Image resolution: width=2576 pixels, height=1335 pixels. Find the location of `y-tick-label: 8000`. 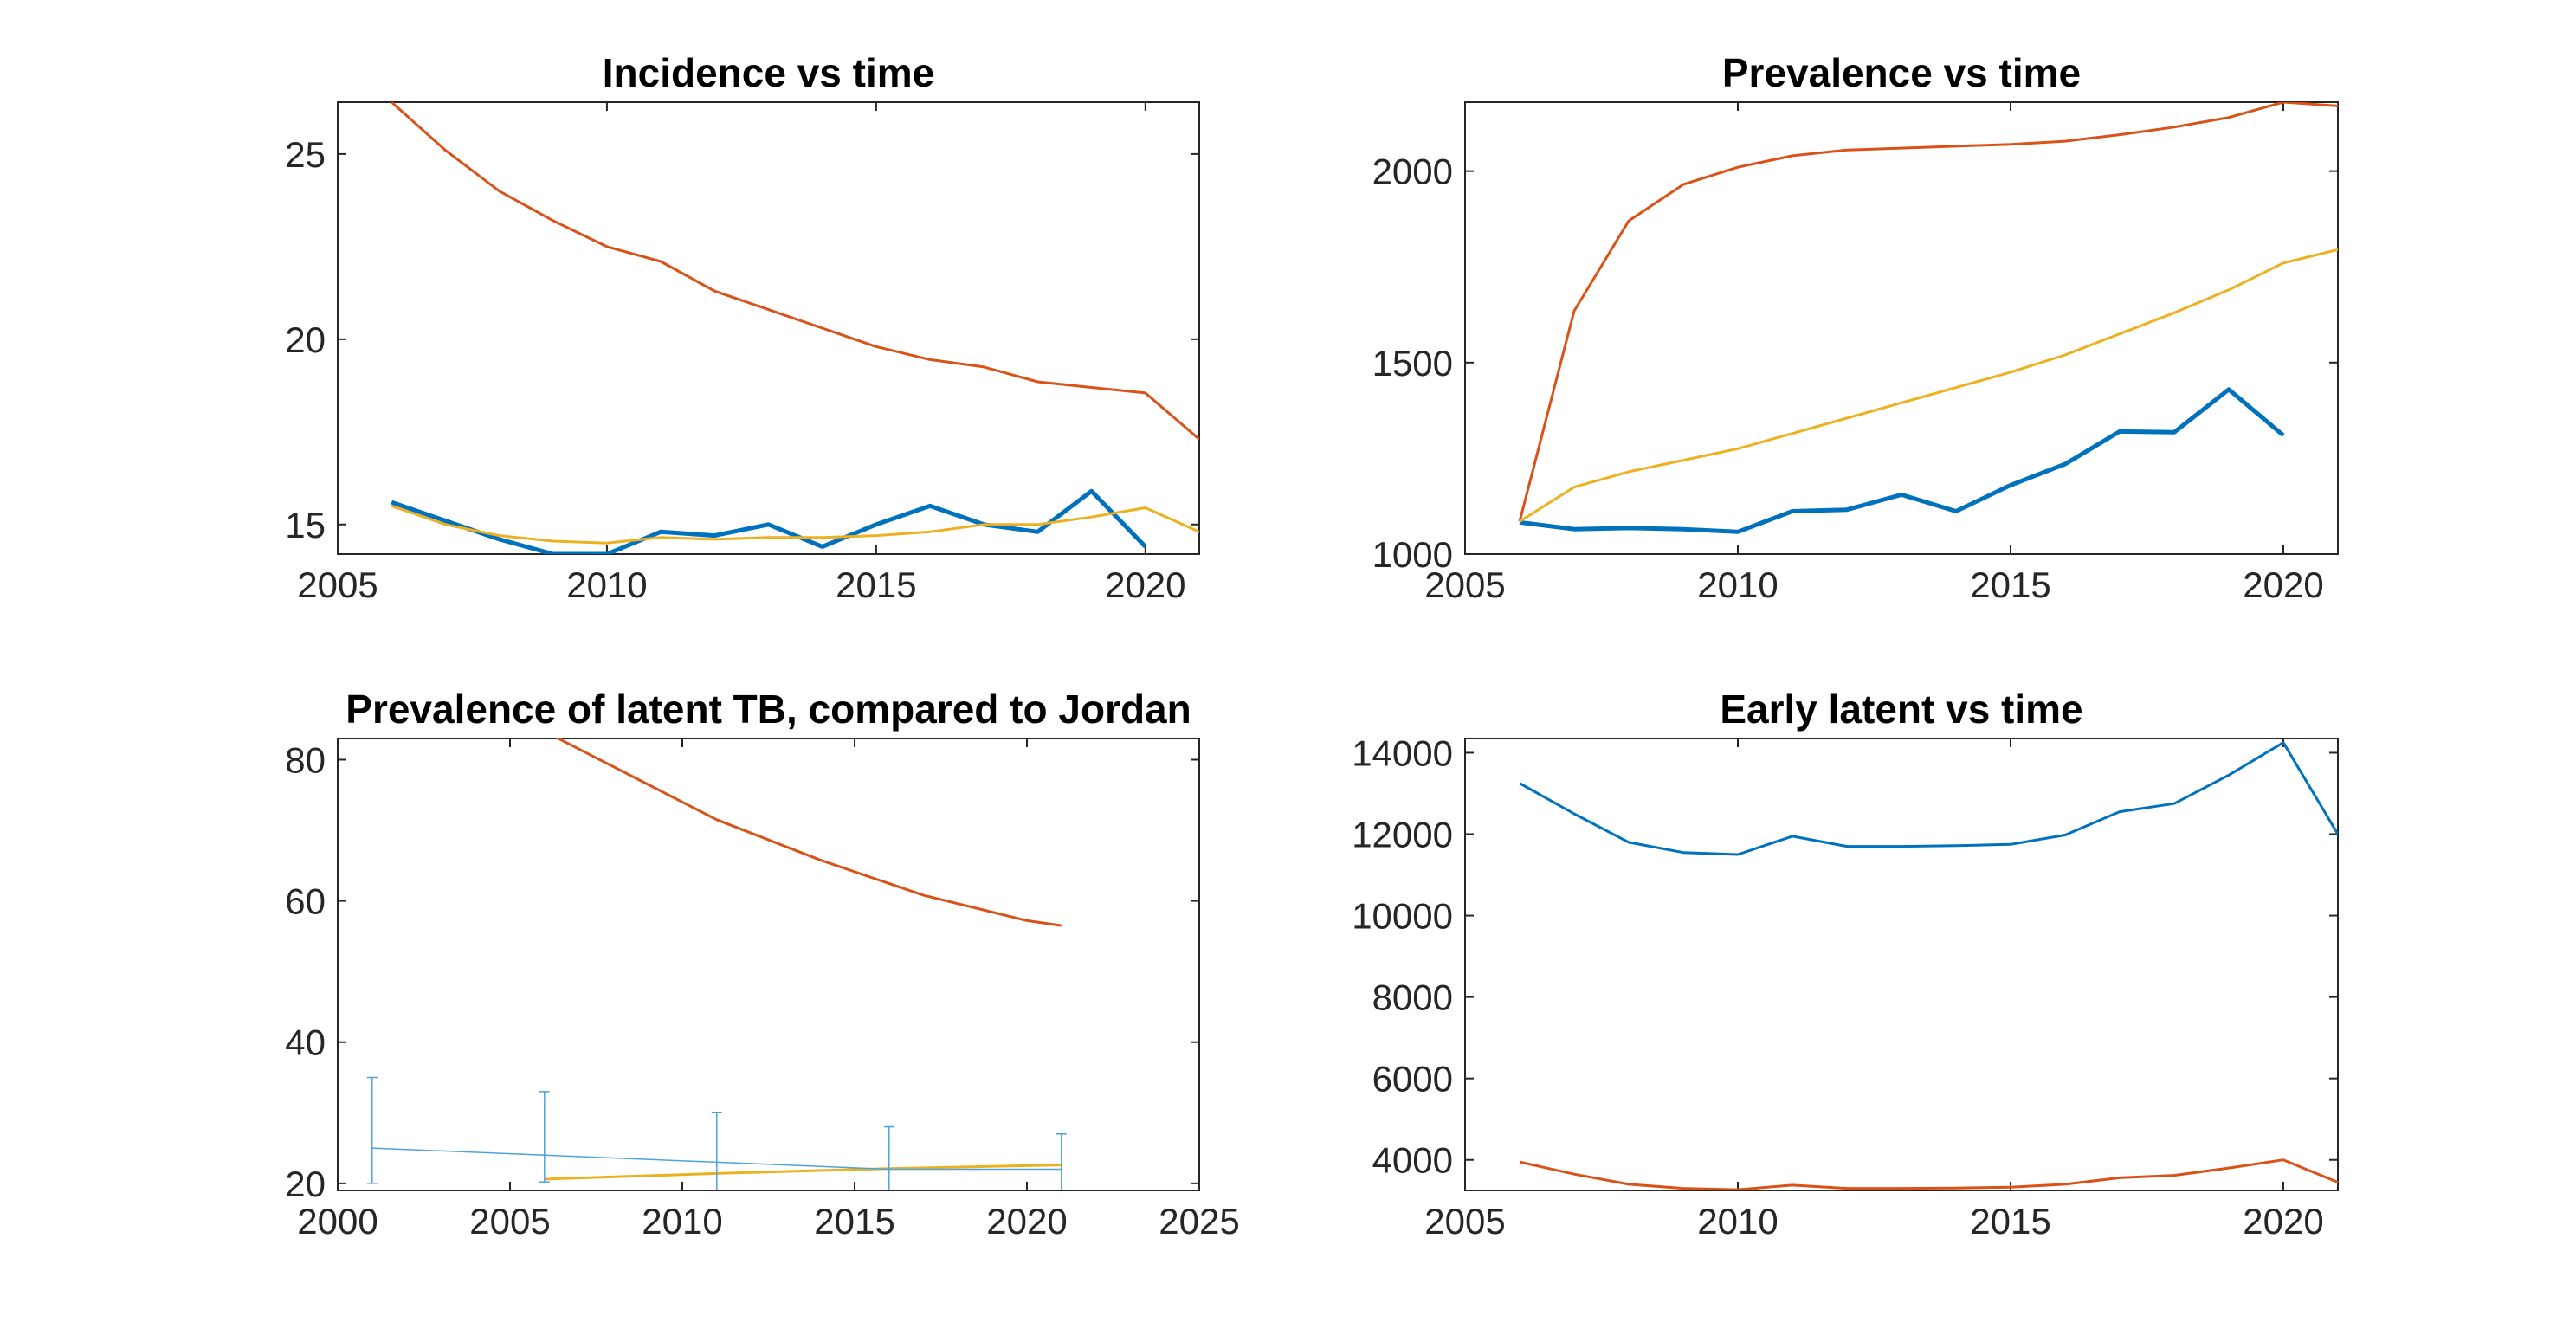

y-tick-label: 8000 is located at coordinates (1412, 998).